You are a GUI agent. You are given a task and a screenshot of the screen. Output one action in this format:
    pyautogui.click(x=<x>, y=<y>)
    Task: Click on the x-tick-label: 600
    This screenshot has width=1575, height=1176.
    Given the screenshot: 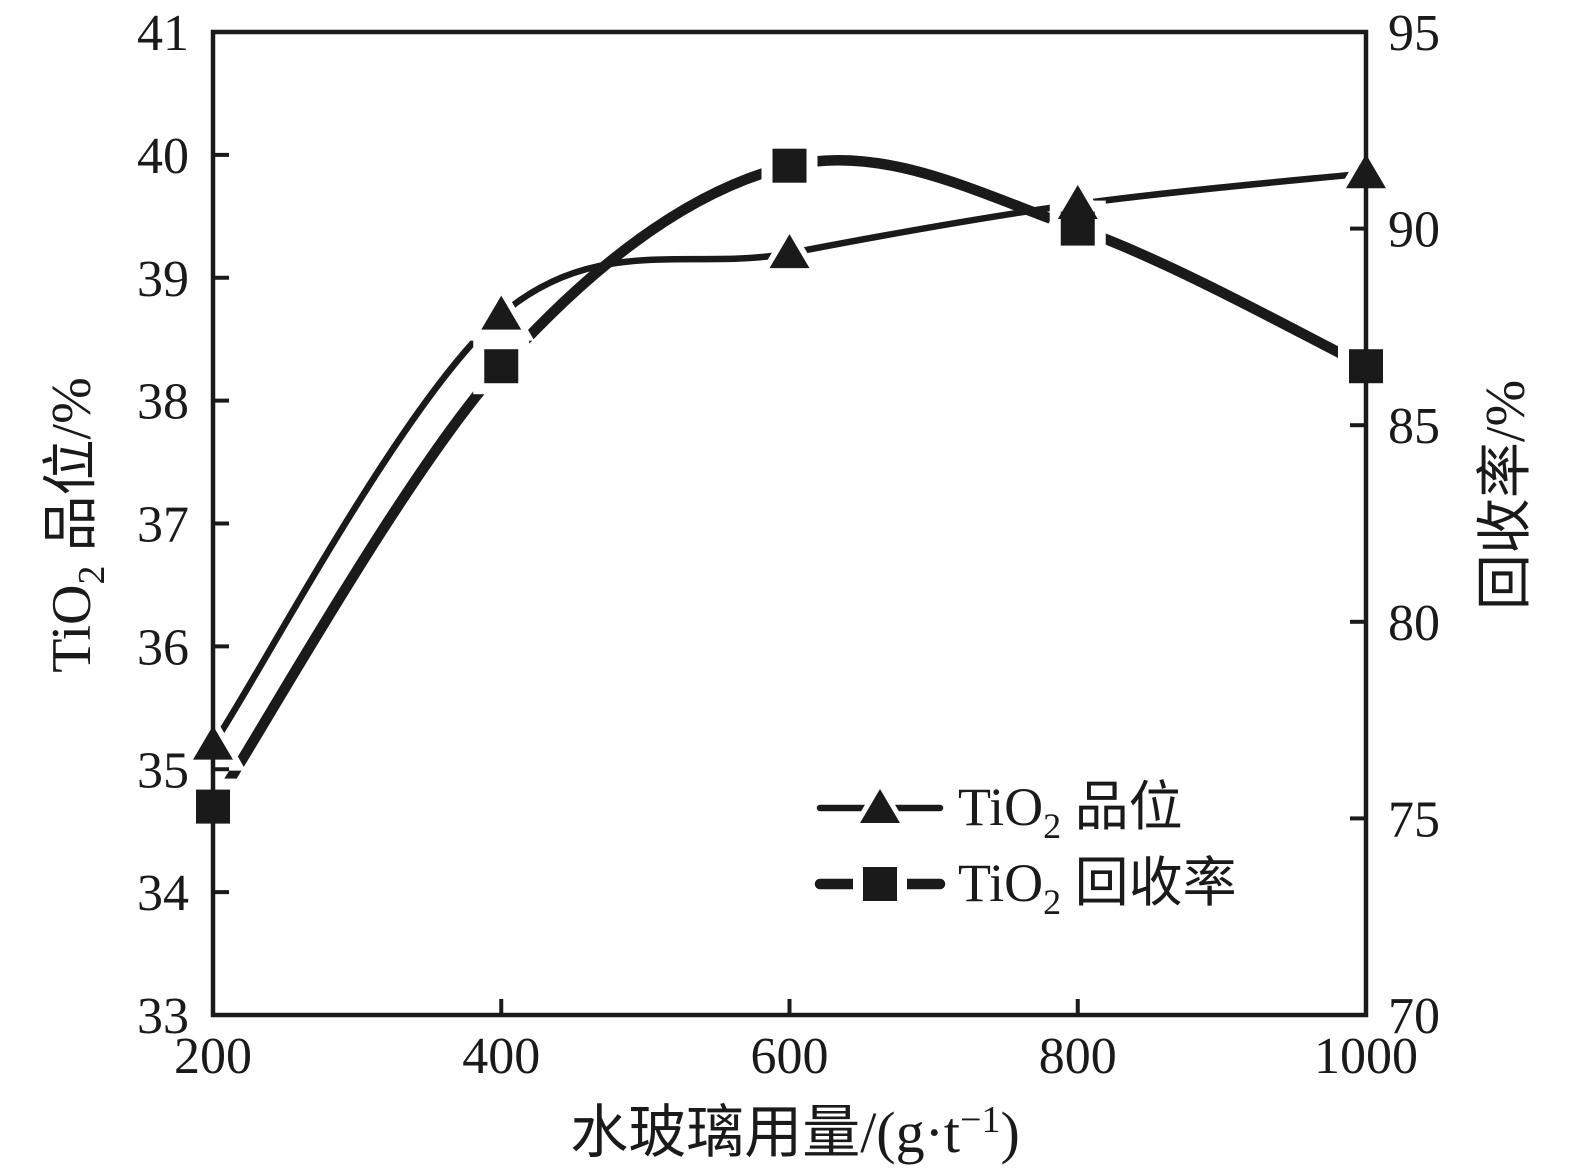 What is the action you would take?
    pyautogui.click(x=790, y=1056)
    